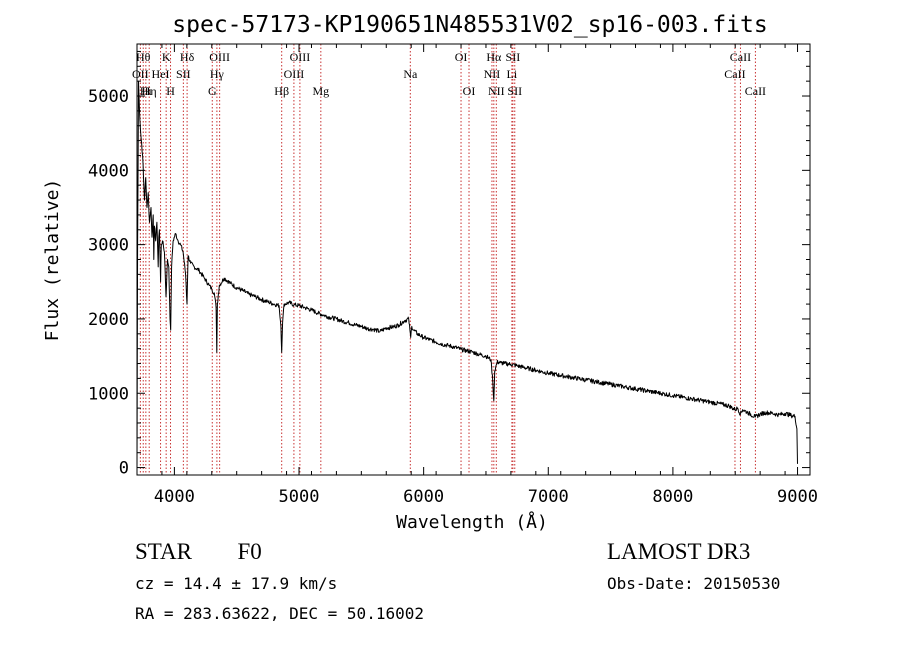 Image resolution: width=900 pixels, height=649 pixels. Describe the element at coordinates (496, 91) in the screenshot. I see `line-label-21: NII` at that location.